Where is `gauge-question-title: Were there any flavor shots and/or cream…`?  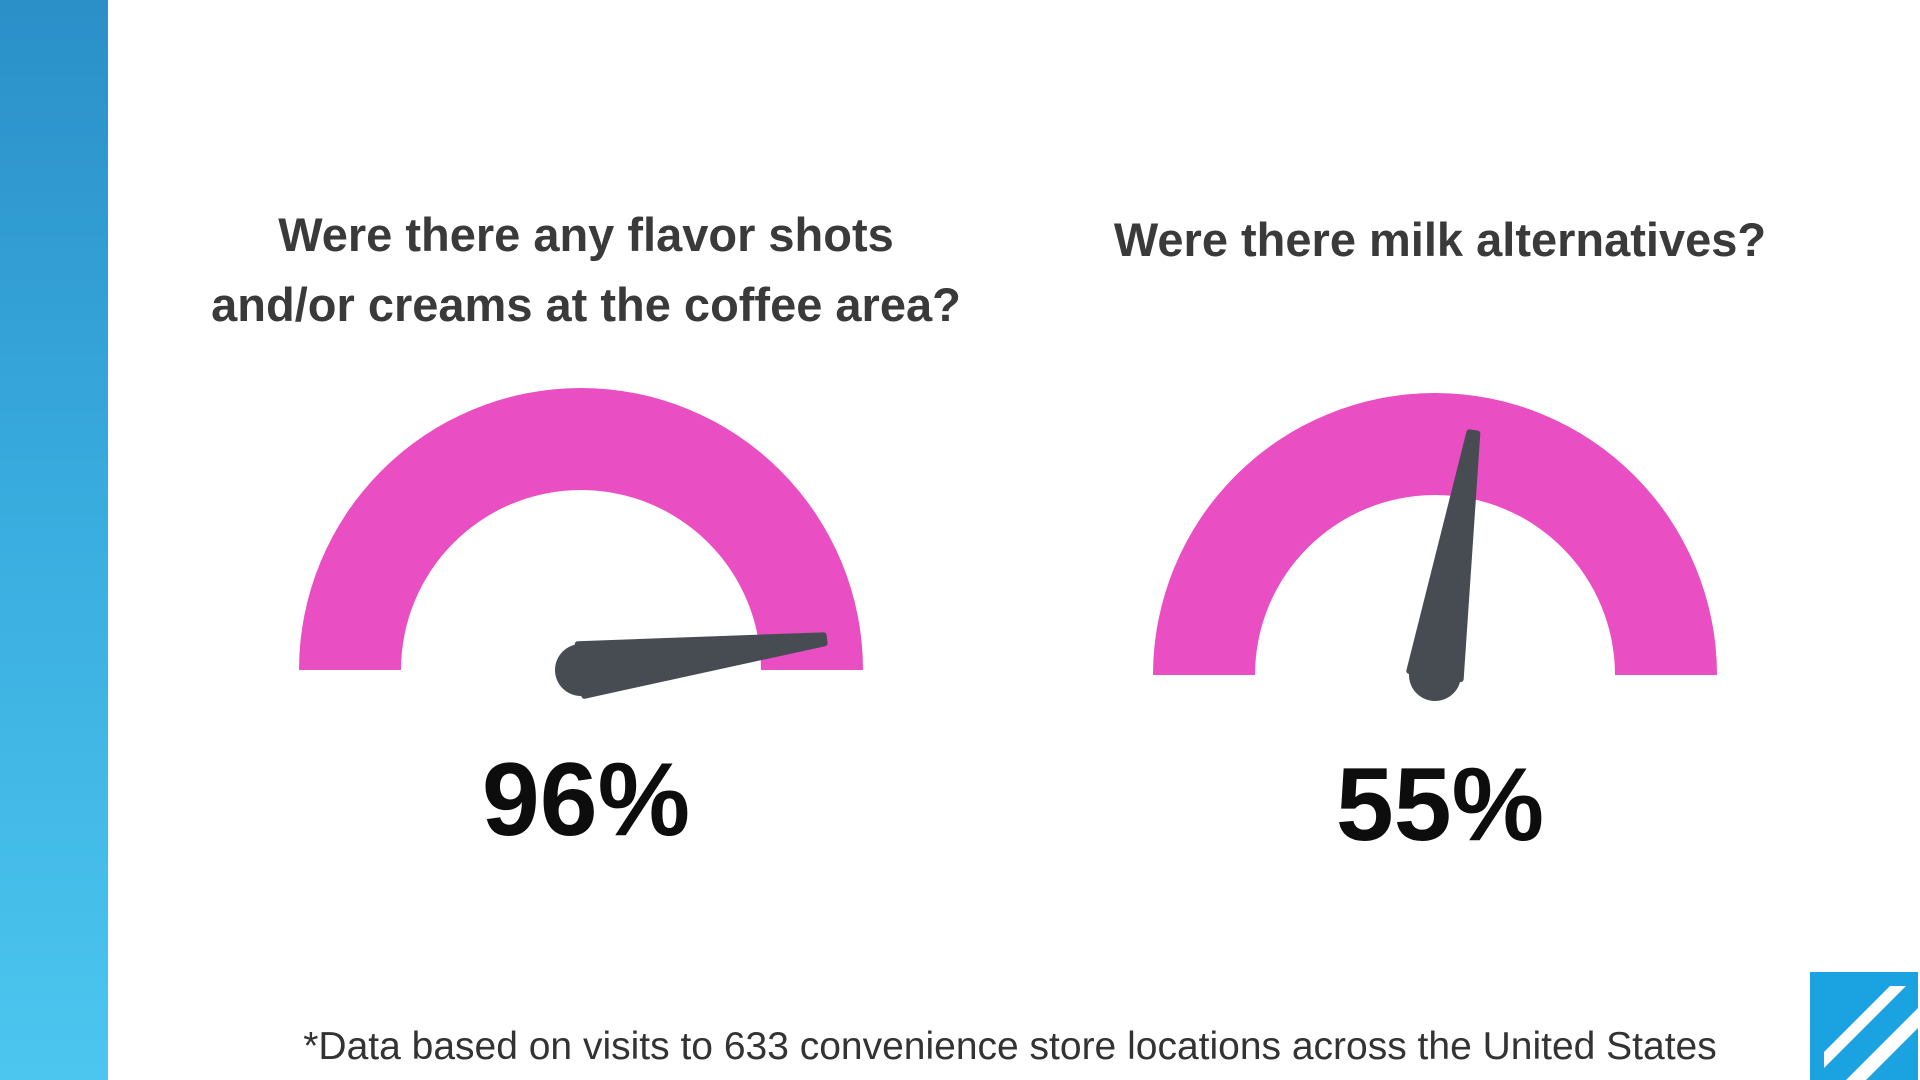 gauge-question-title: Were there any flavor shots and/or cream… is located at coordinates (586, 269).